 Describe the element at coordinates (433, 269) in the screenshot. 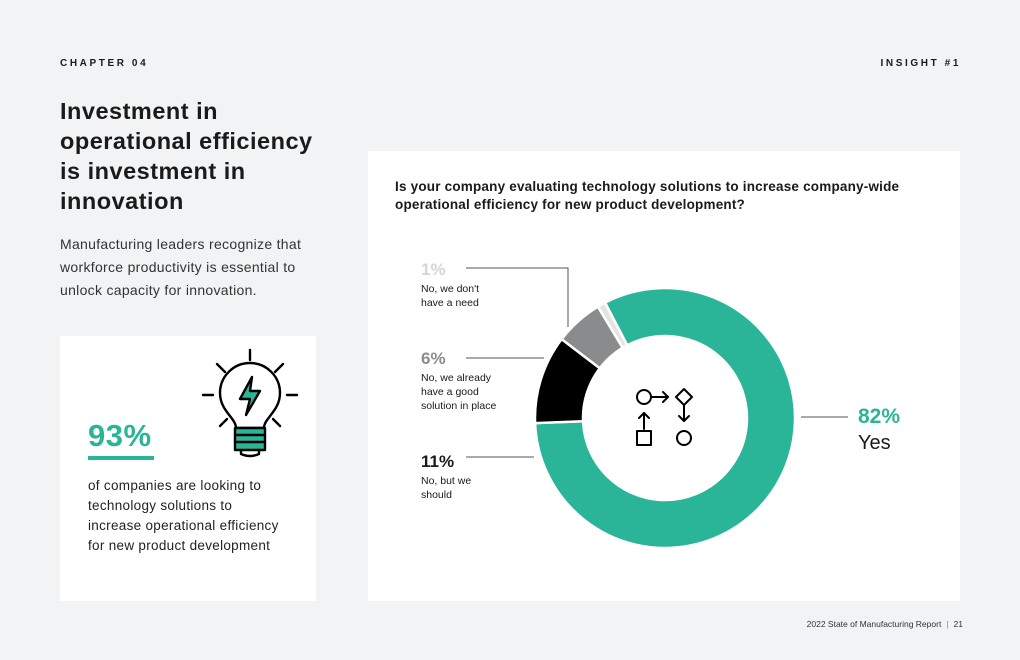

I see `slice-percent-3: 1%` at that location.